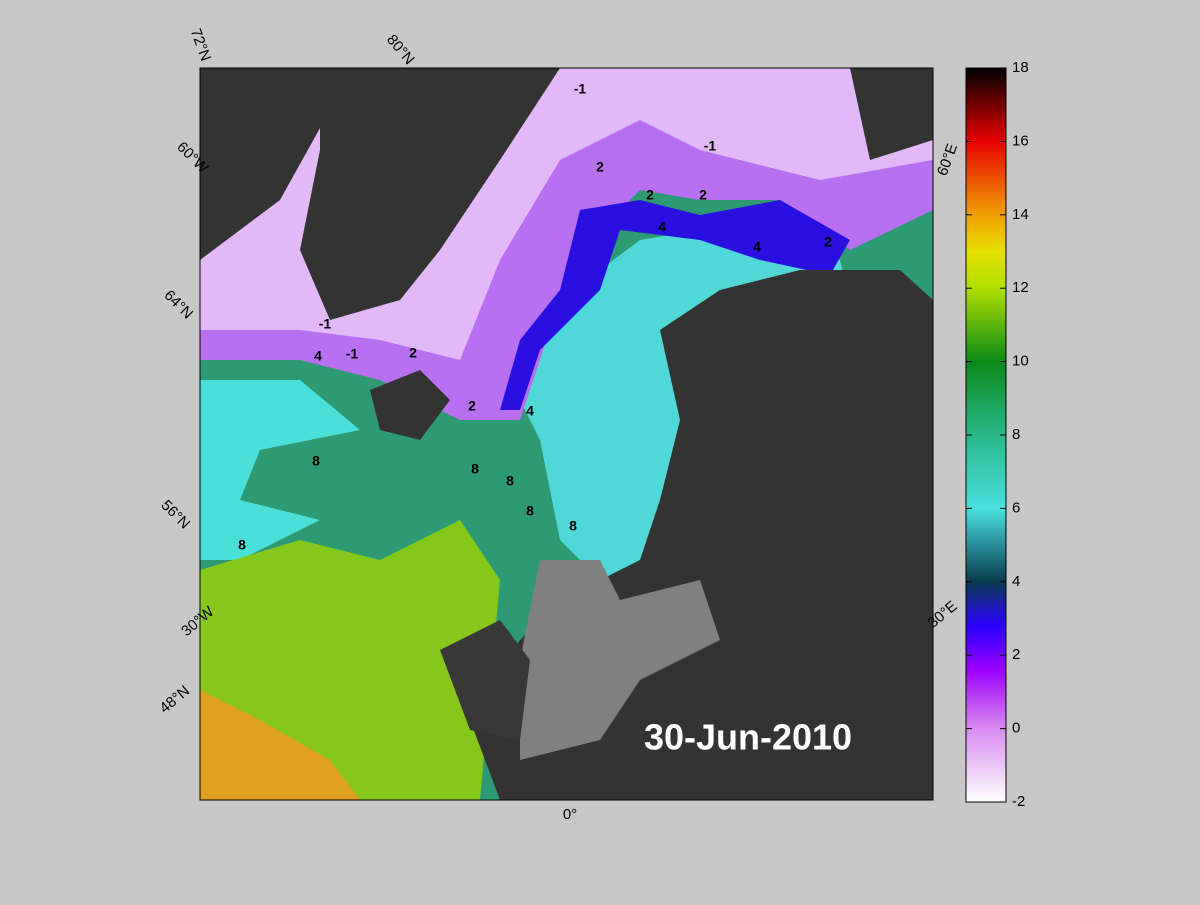  What do you see at coordinates (570, 814) in the screenshot?
I see `graticule-label: 0°` at bounding box center [570, 814].